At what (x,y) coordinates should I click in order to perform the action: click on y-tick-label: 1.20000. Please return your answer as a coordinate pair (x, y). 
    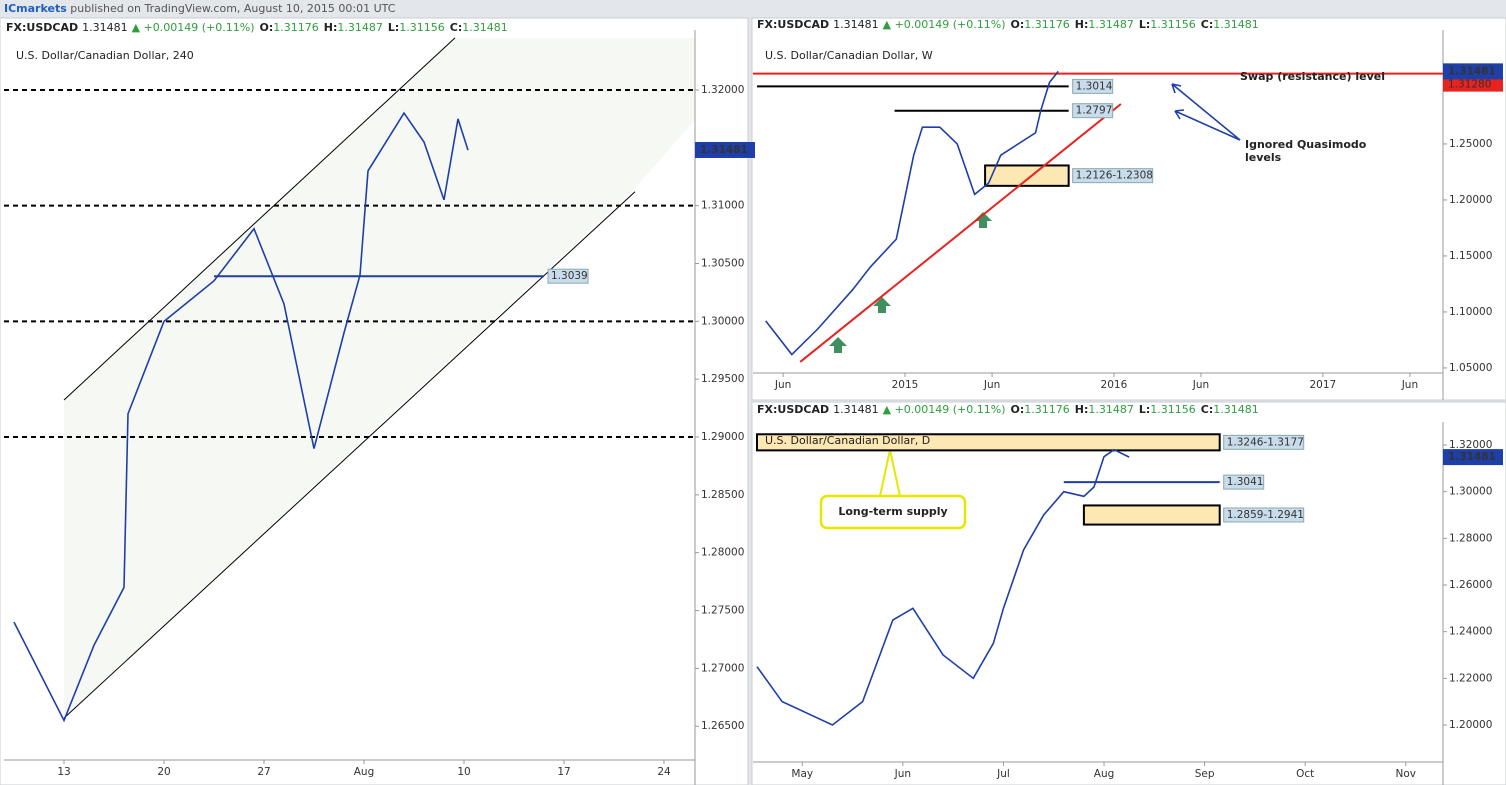
    Looking at the image, I should click on (1470, 725).